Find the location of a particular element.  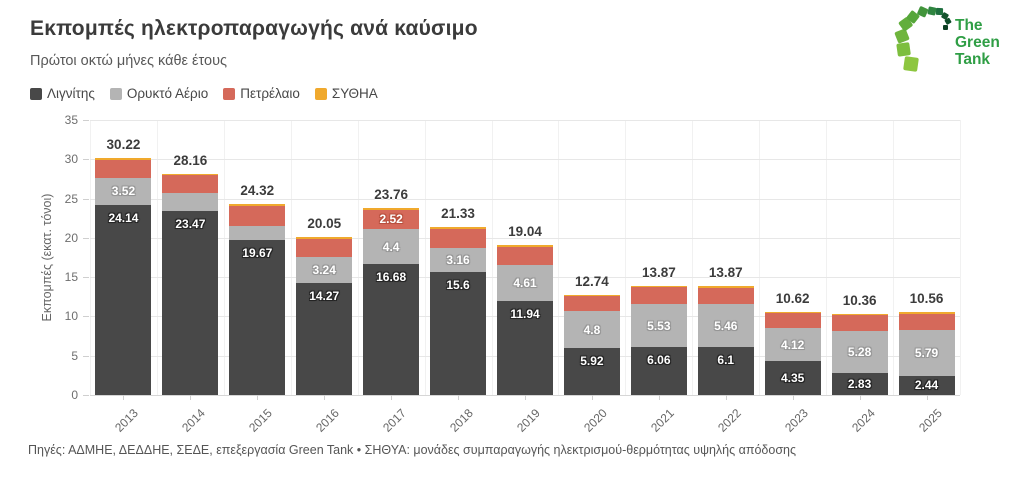

bar-segment-oil-2024 is located at coordinates (859, 323).